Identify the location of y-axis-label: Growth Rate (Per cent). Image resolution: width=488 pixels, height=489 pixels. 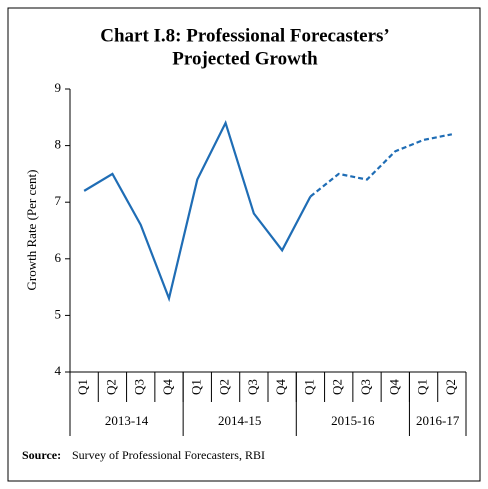
(31, 230).